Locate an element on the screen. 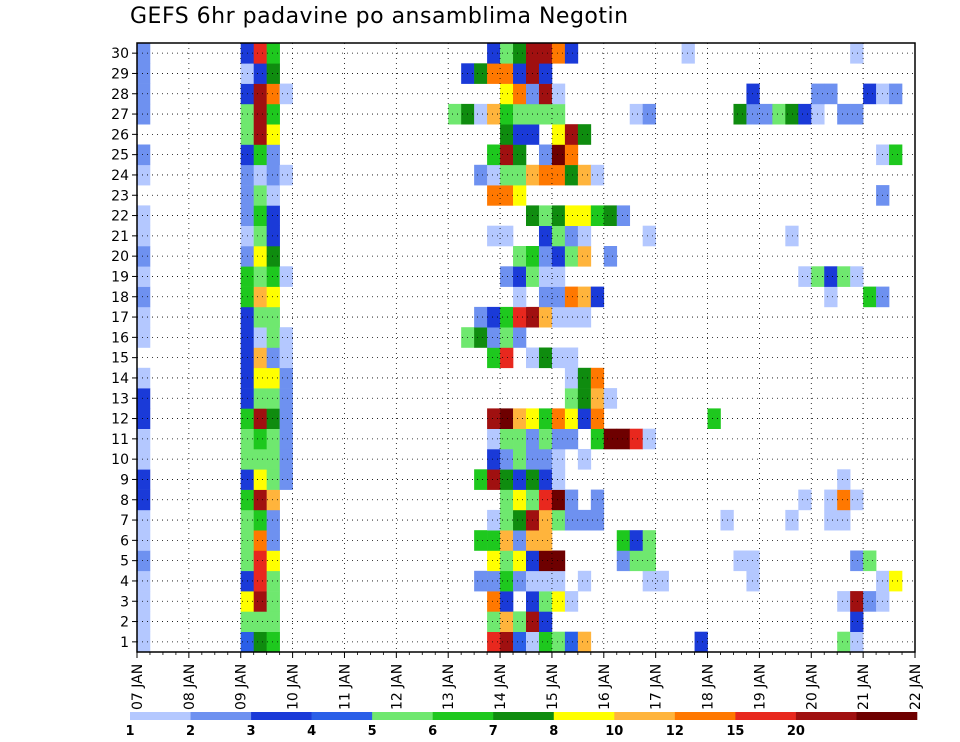  y-tick-label: 3 is located at coordinates (124, 602).